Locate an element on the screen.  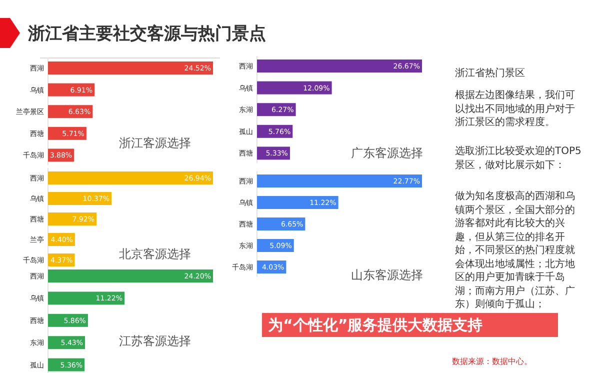
text: 浙江省热门景区 is located at coordinates (490, 73).